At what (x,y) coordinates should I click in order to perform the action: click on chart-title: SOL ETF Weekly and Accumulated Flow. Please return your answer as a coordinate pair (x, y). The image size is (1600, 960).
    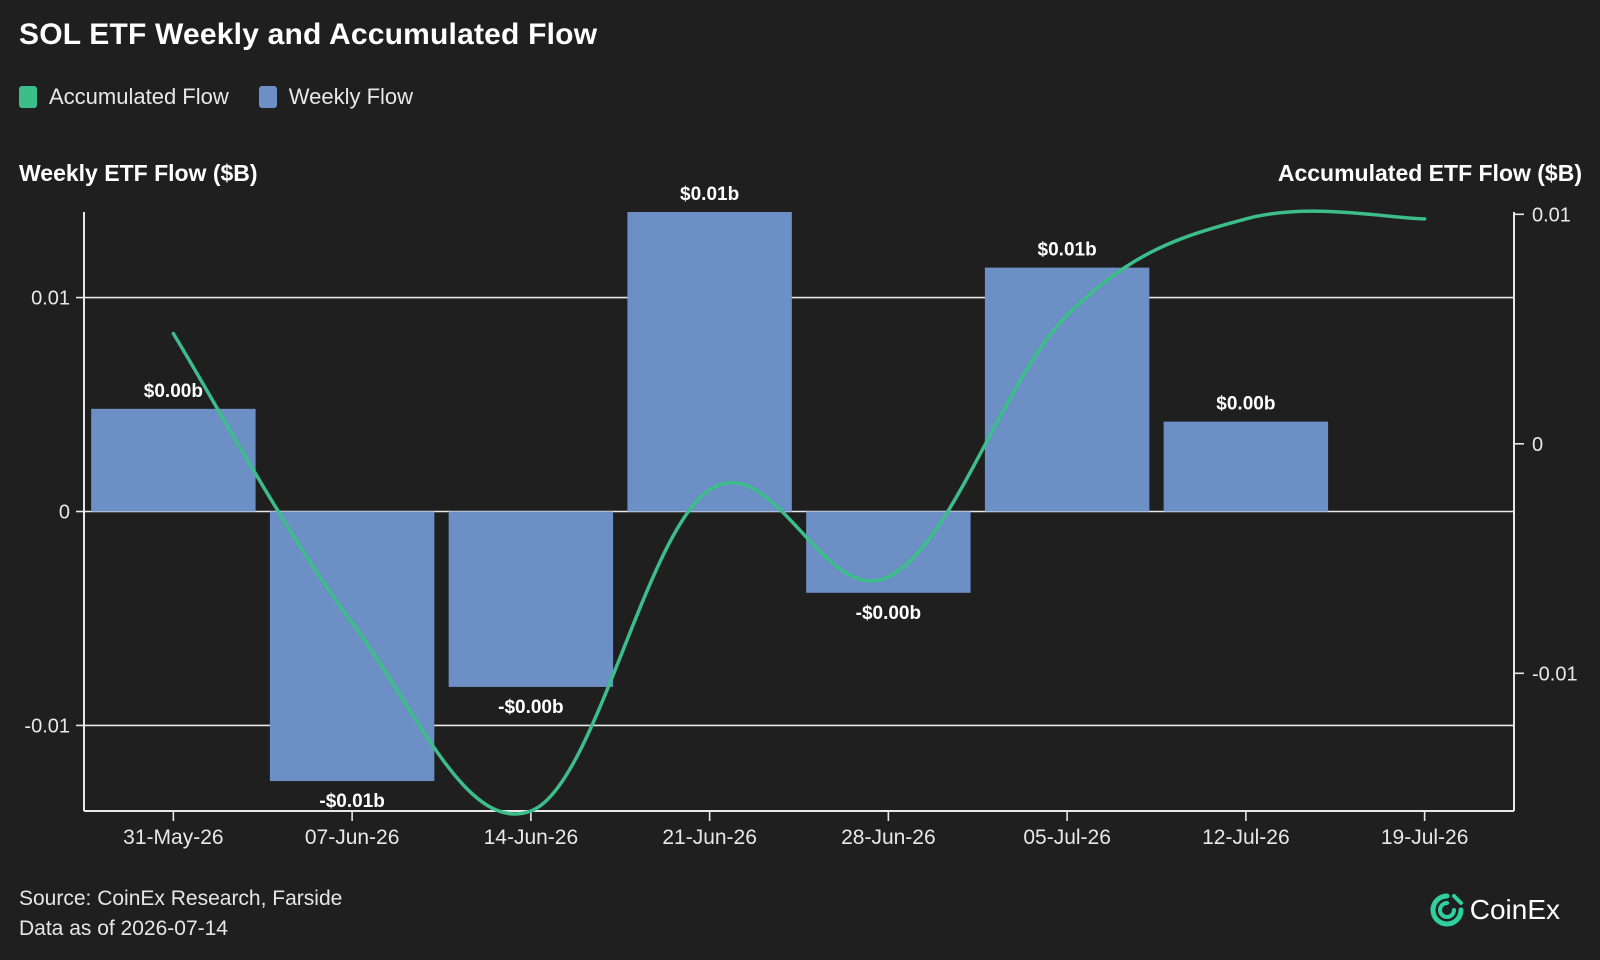
    Looking at the image, I should click on (308, 34).